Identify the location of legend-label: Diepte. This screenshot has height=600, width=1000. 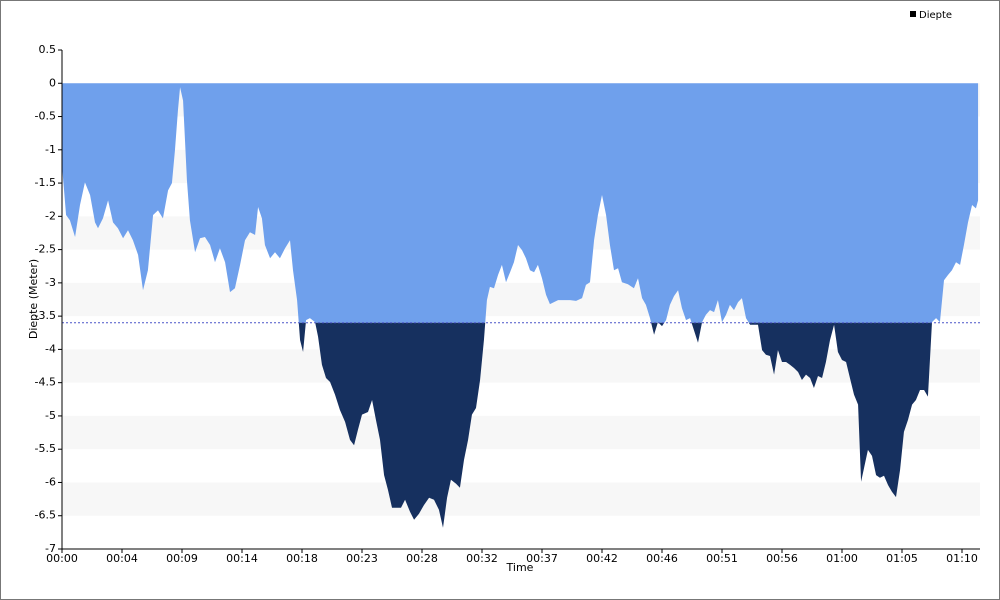
(935, 15).